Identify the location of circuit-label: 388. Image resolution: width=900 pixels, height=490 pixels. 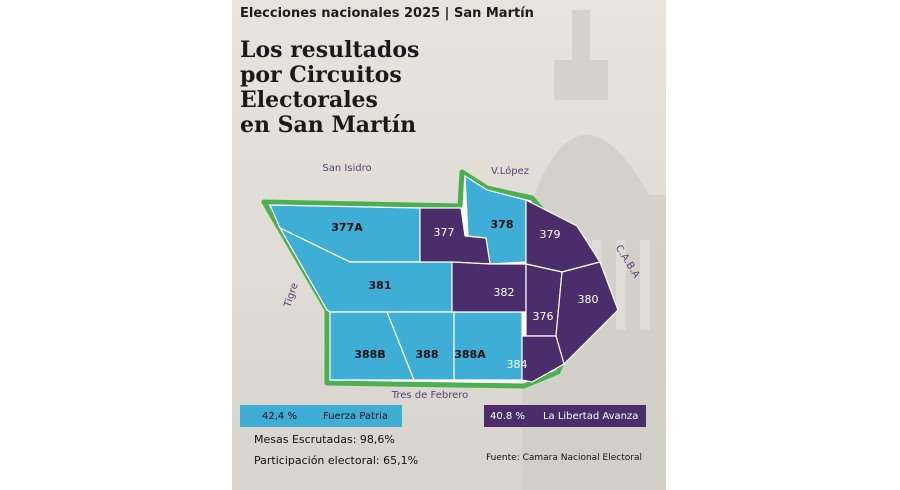
(427, 354).